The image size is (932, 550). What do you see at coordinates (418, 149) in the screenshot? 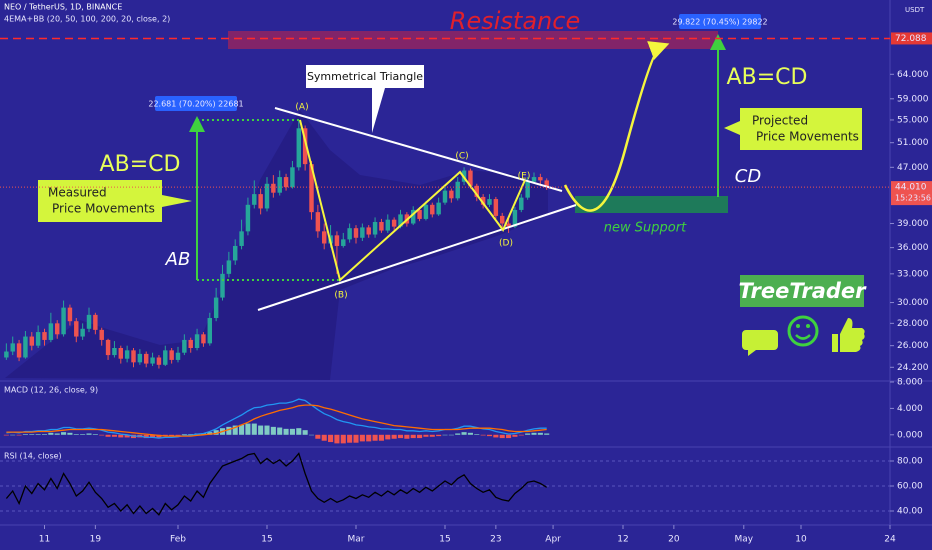
I see `triangle-upper` at bounding box center [418, 149].